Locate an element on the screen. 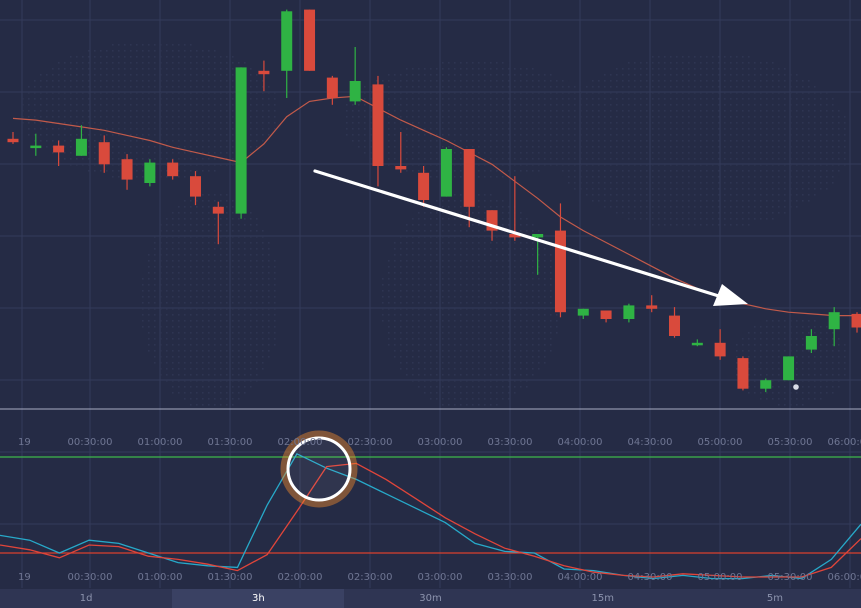 The image size is (861, 608). highlight-glow-ring is located at coordinates (319, 469).